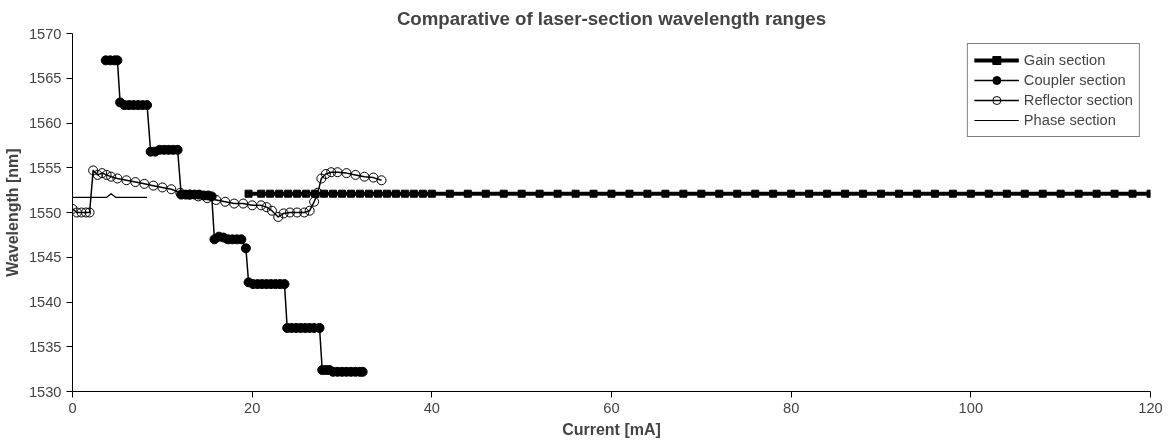 The height and width of the screenshot is (445, 1175). I want to click on y-tick-label: 1555, so click(45, 167).